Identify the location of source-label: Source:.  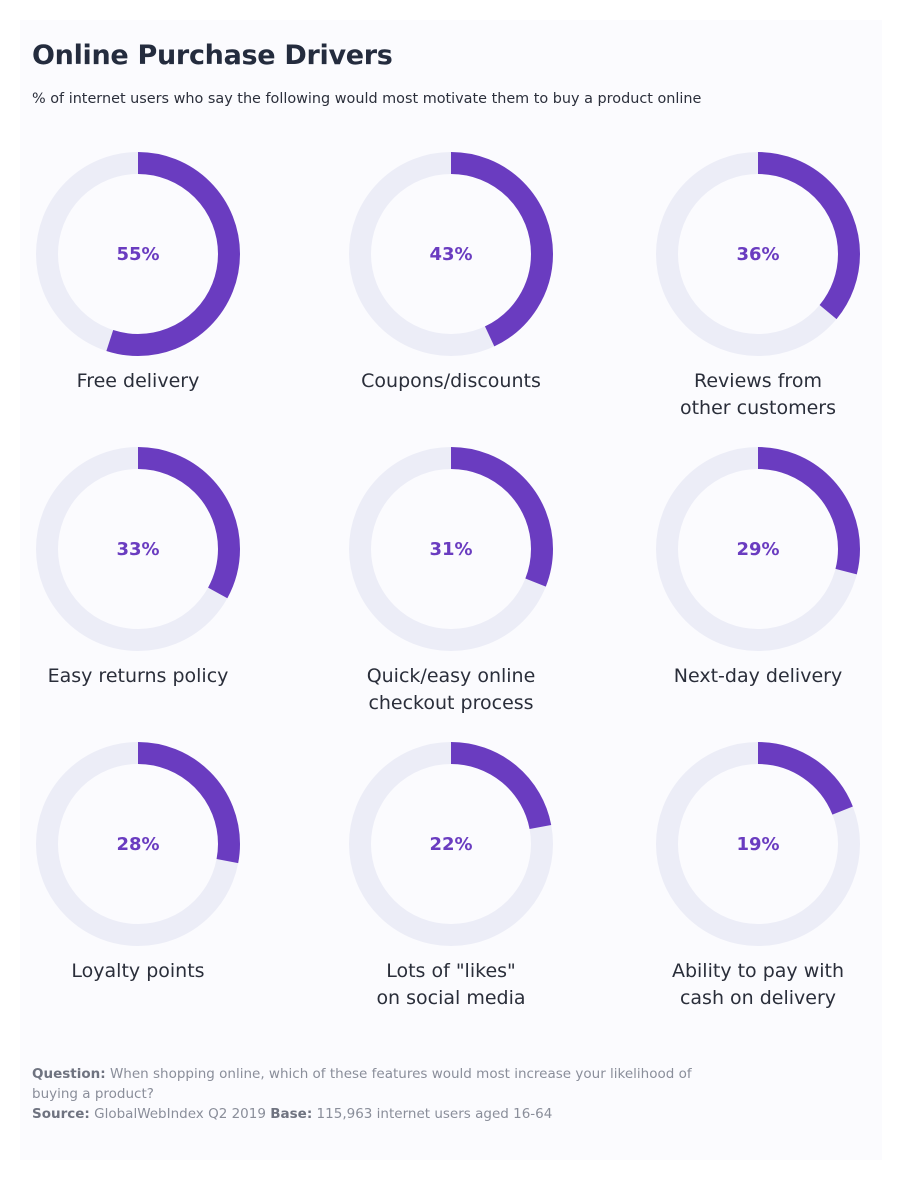
(61, 1114).